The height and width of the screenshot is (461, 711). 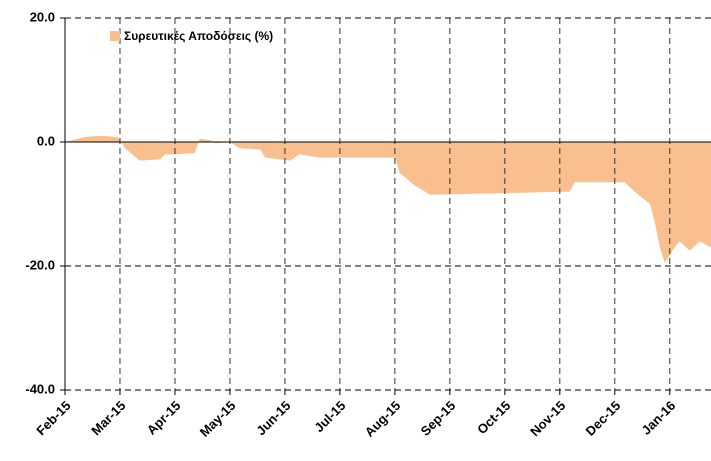 What do you see at coordinates (547, 418) in the screenshot?
I see `x-tick-label: Nov-15` at bounding box center [547, 418].